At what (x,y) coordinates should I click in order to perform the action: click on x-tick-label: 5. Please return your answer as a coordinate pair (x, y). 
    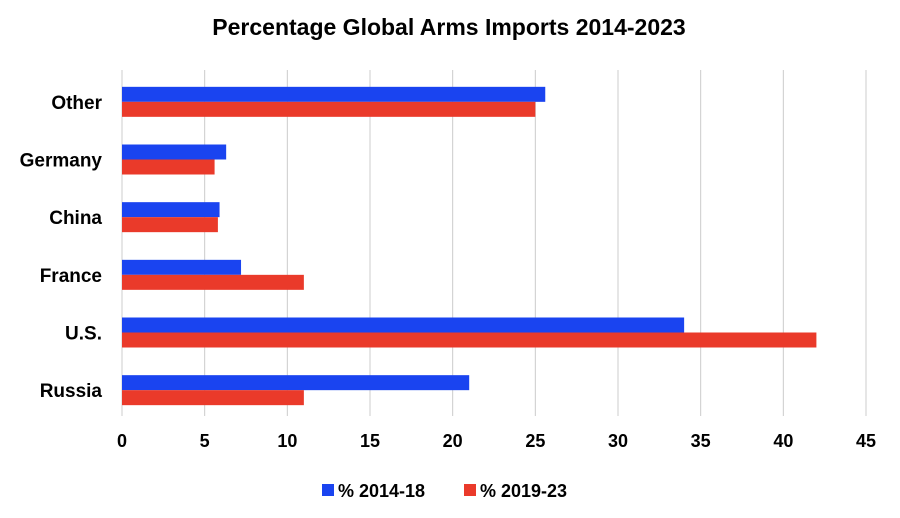
    Looking at the image, I should click on (205, 441).